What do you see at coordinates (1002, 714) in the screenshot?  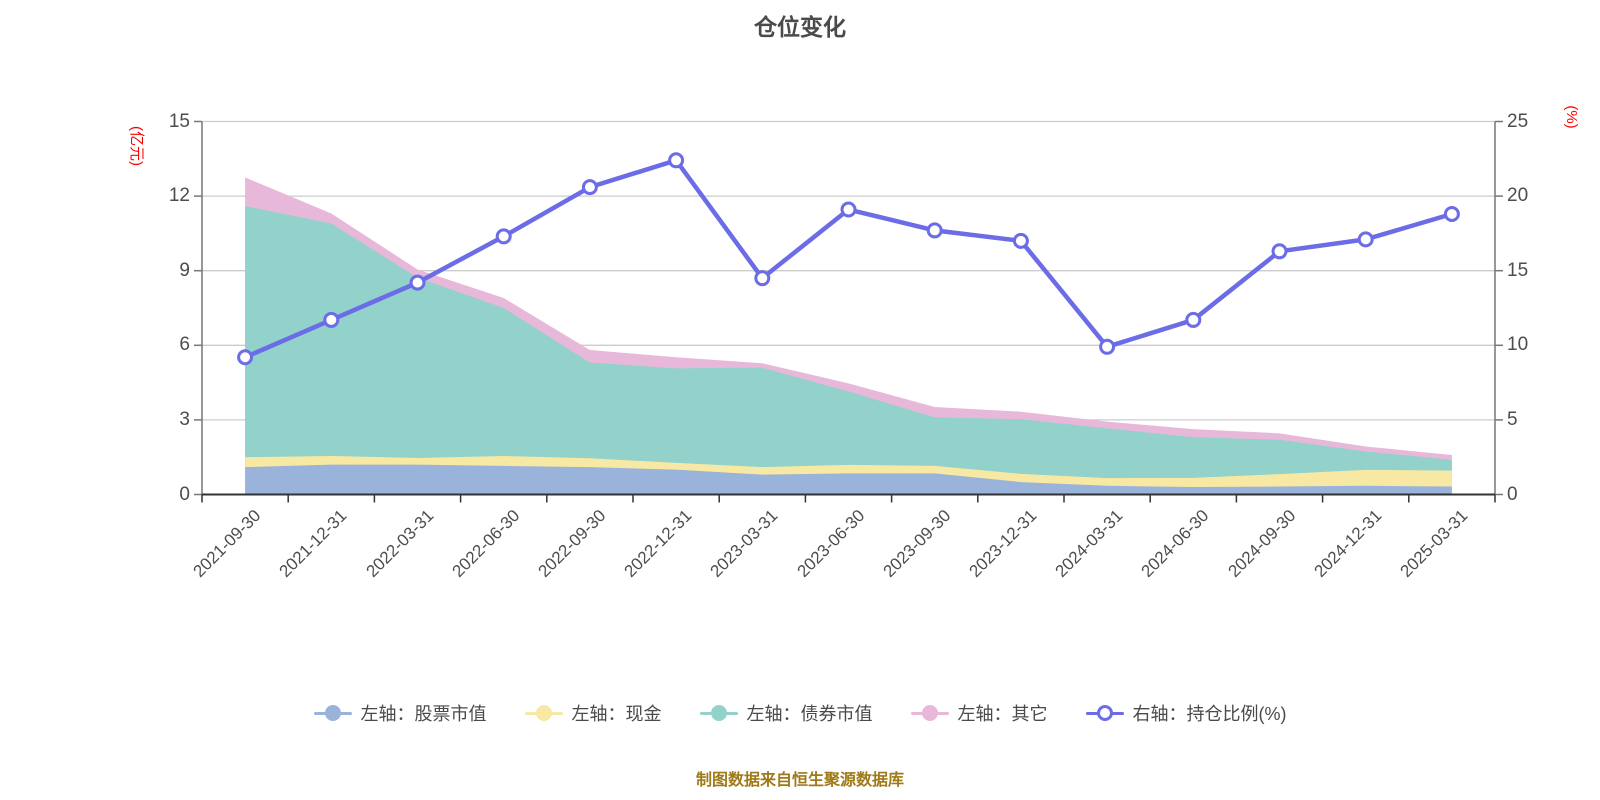 I see `legend-label: 左轴：其它` at bounding box center [1002, 714].